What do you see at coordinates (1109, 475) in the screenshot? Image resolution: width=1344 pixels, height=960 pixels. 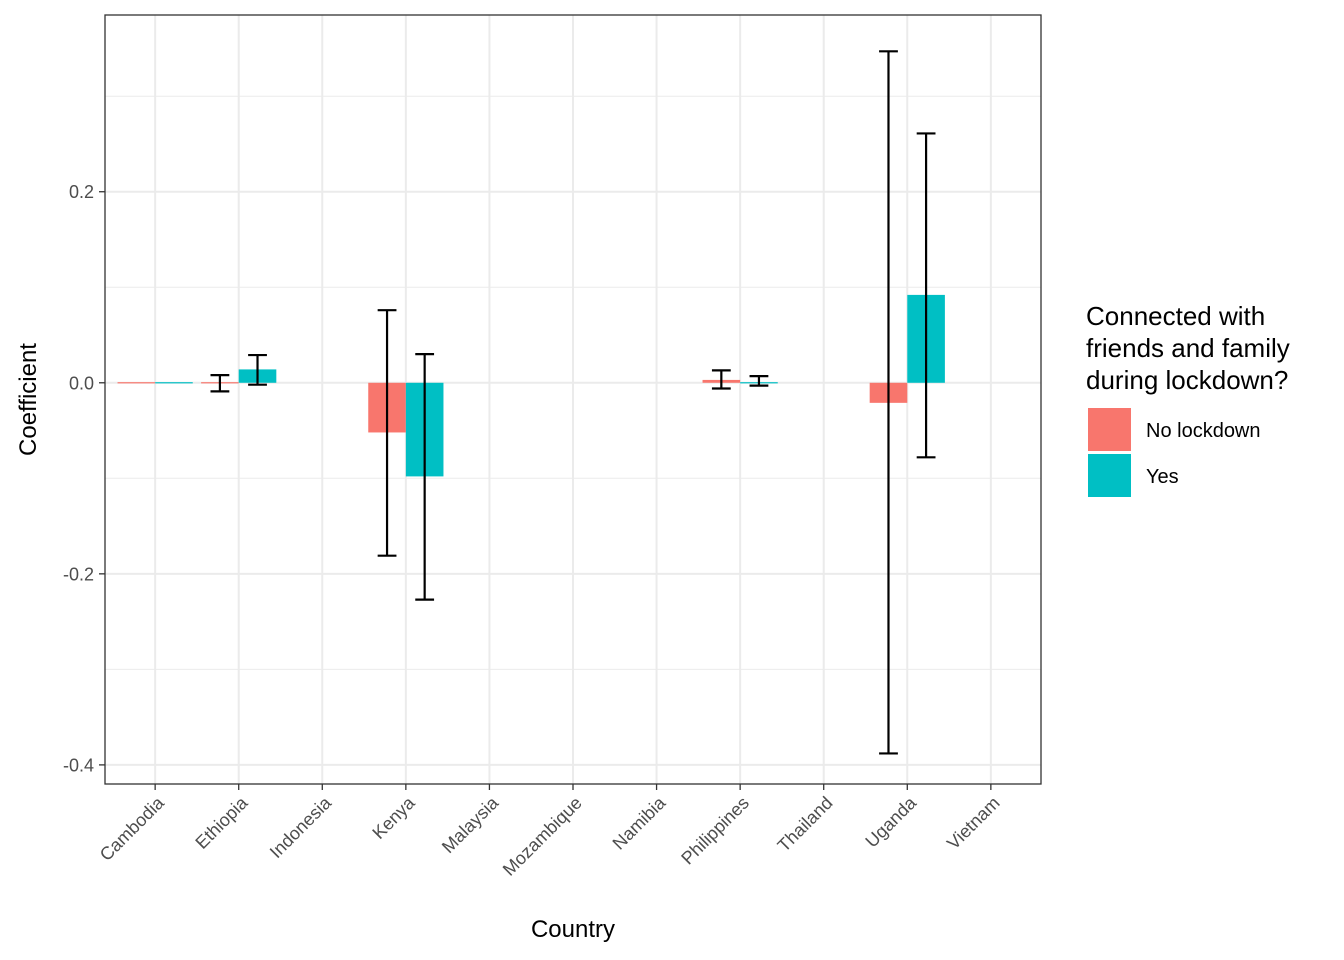 I see `legend-key-yes` at bounding box center [1109, 475].